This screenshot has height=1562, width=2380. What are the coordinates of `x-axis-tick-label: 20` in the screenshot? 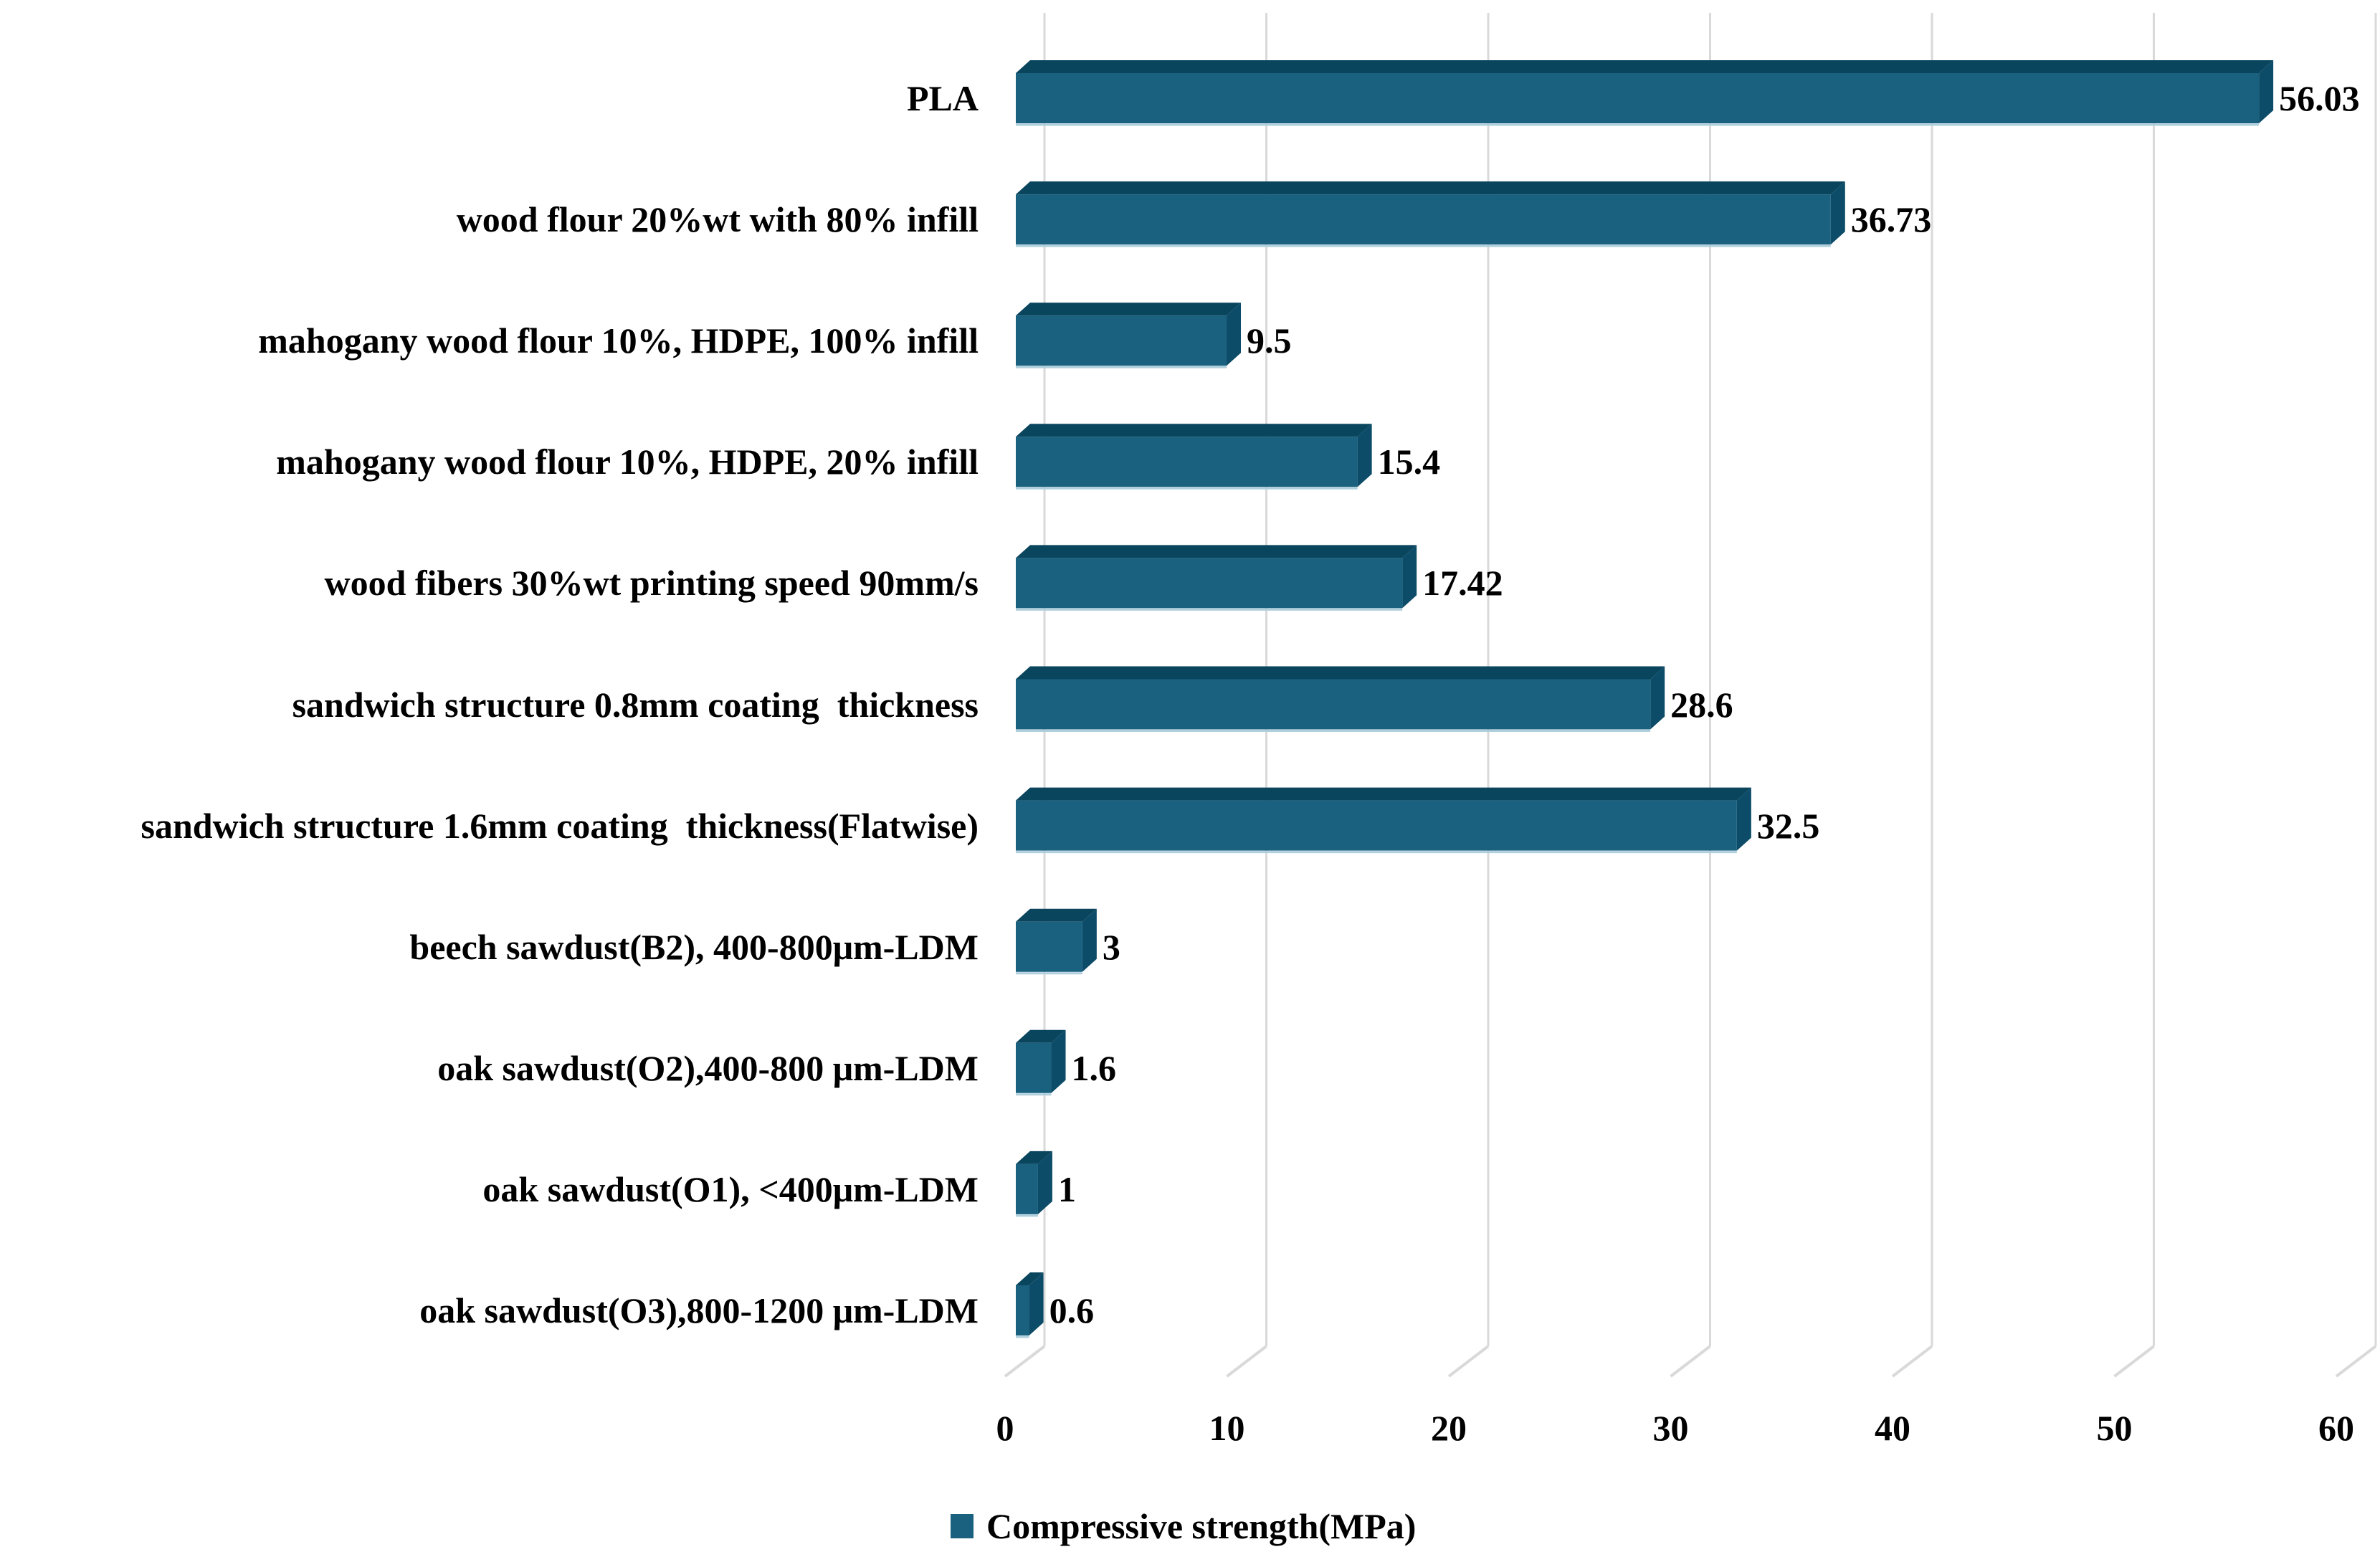 It's located at (1449, 1428).